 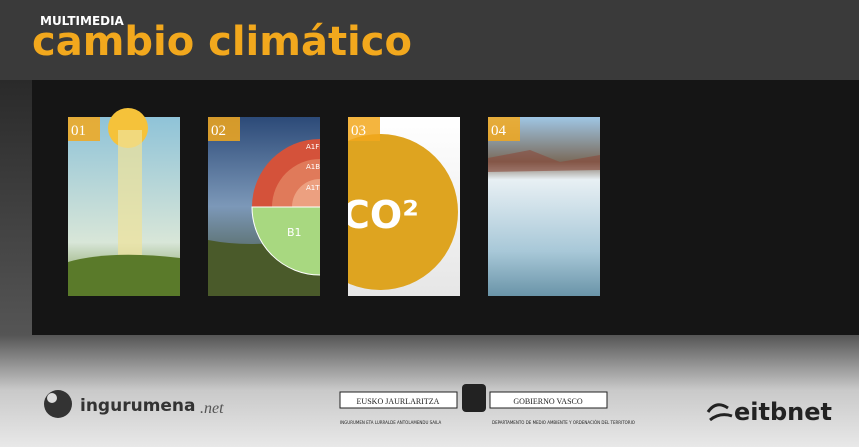 I want to click on chart-label: A1B, so click(x=313, y=167).